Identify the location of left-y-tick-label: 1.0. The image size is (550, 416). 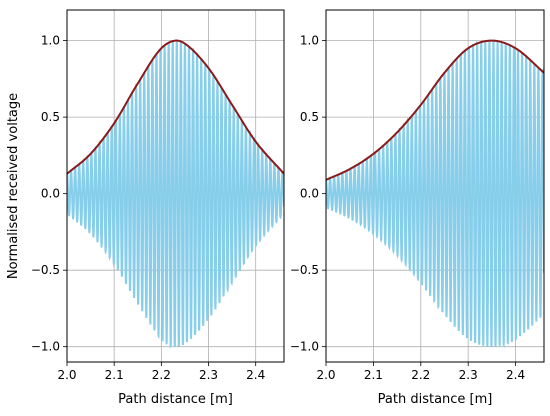
(50, 41).